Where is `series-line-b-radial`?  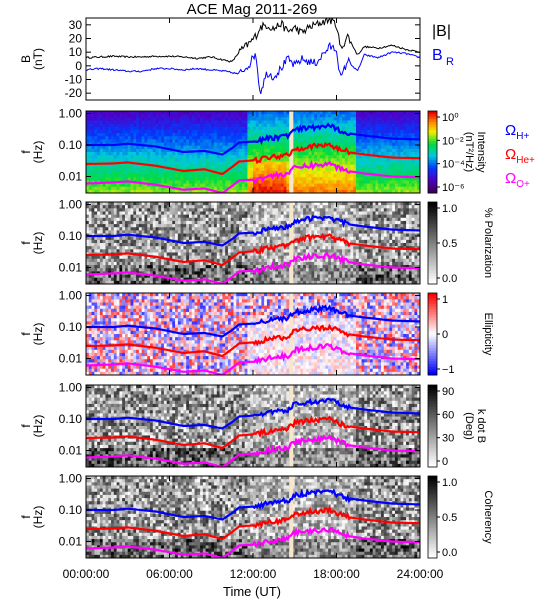
series-line-b-radial is located at coordinates (253, 68).